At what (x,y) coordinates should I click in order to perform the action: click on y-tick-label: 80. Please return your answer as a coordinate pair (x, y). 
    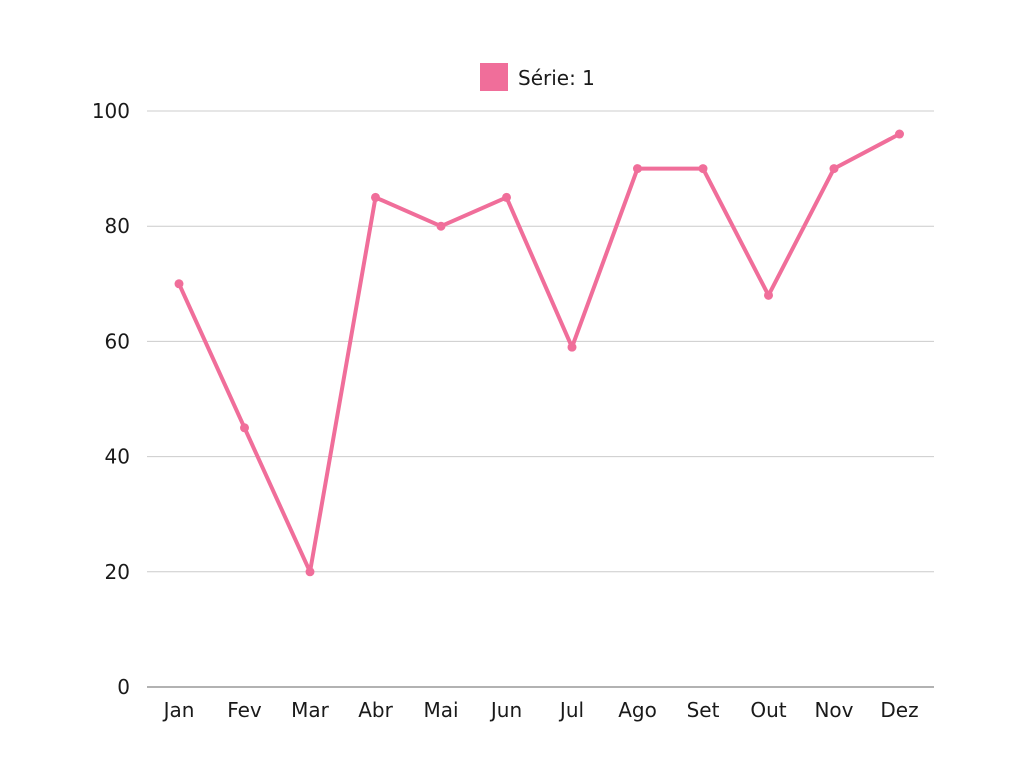
    Looking at the image, I should click on (117, 226).